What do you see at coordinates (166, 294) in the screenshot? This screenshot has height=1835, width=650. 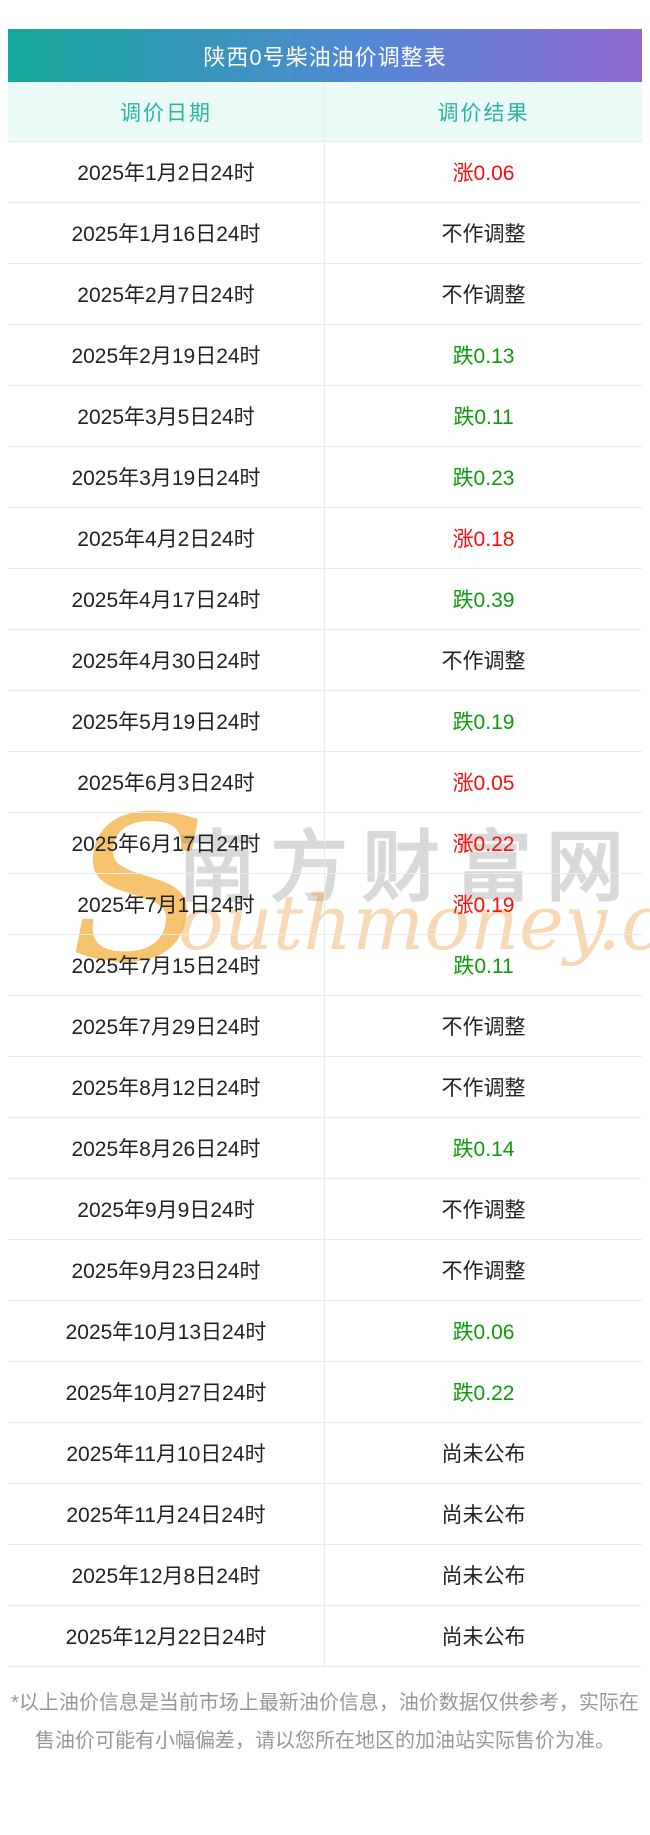 I see `adjustment-date: 2025年2月7日24时` at bounding box center [166, 294].